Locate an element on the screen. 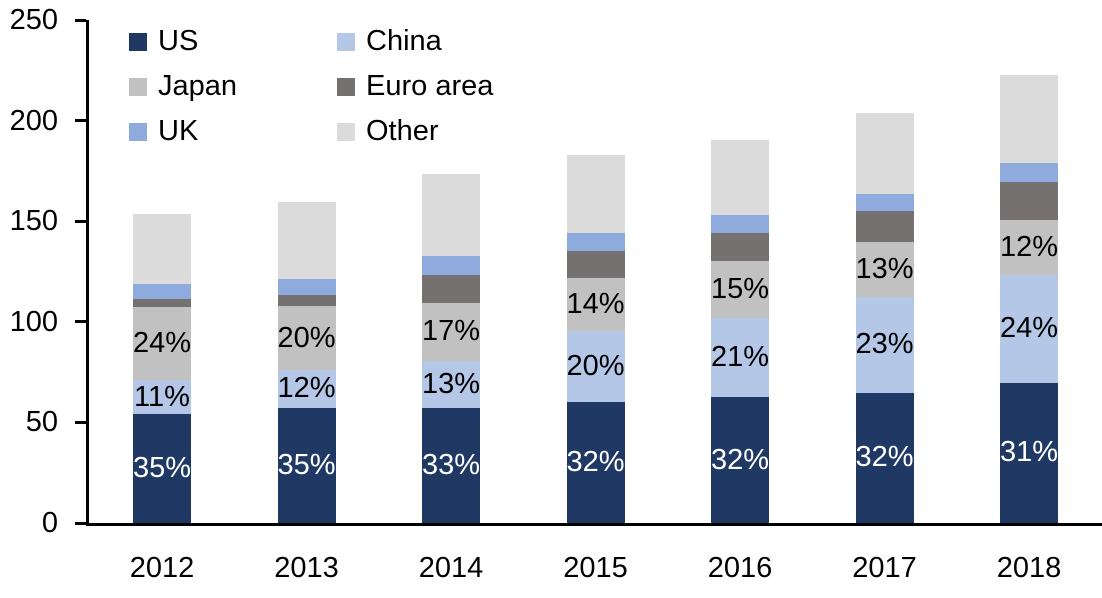 The width and height of the screenshot is (1102, 598). bar-label-japan-2012: 24% is located at coordinates (162, 343).